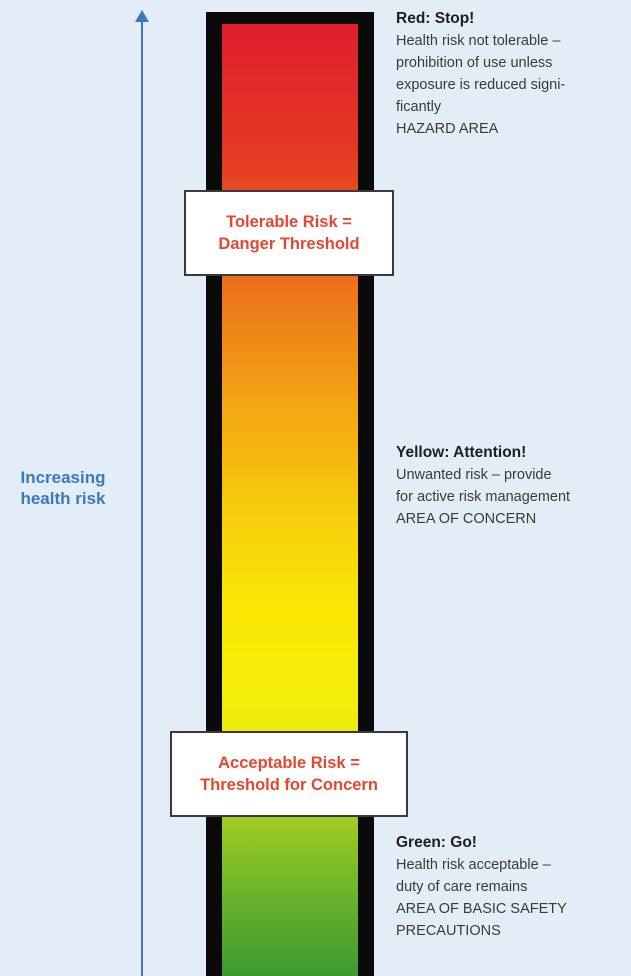  Describe the element at coordinates (142, 16) in the screenshot. I see `axis-arrow-up-icon` at that location.